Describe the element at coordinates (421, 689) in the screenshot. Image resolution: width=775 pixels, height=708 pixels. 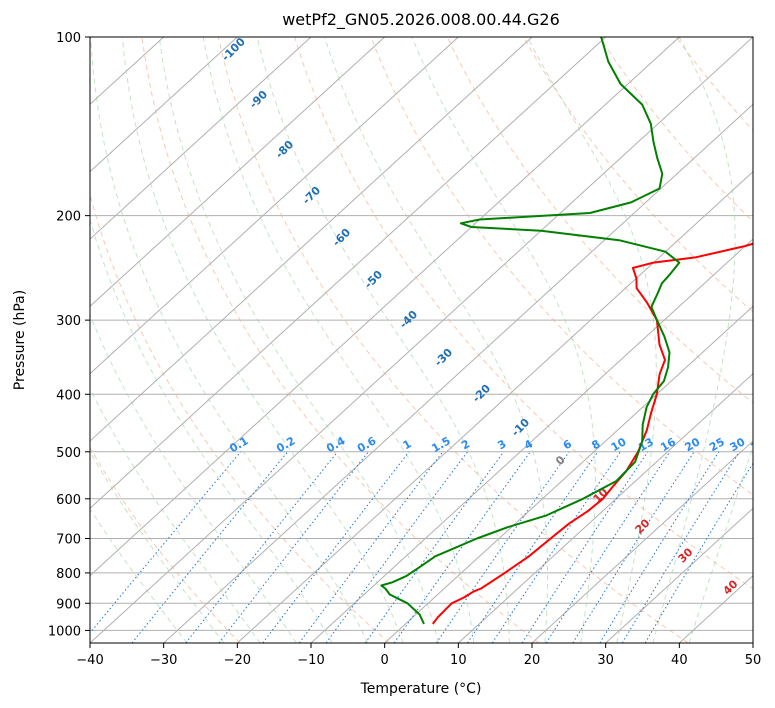
I see `x-axis-title: Temperature (°C)` at that location.